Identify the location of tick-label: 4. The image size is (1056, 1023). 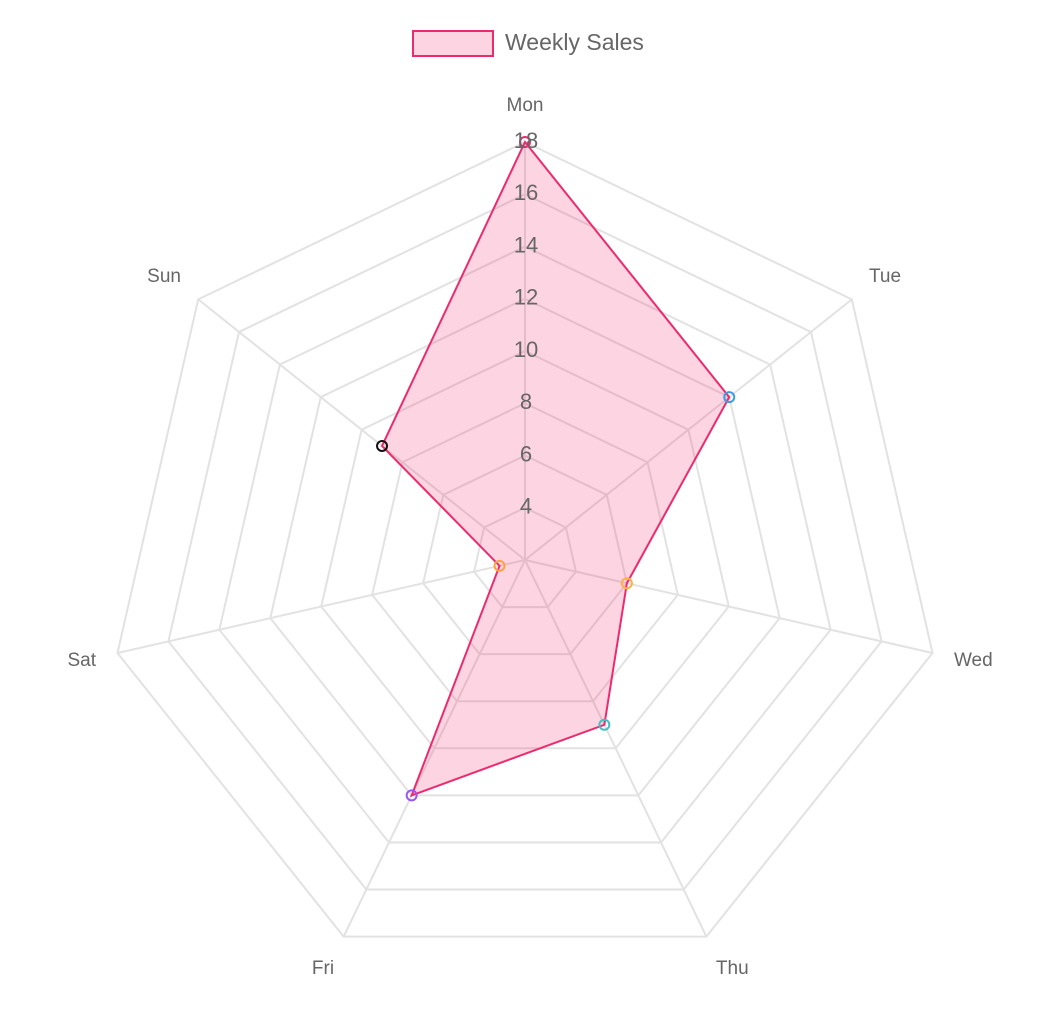
(526, 506).